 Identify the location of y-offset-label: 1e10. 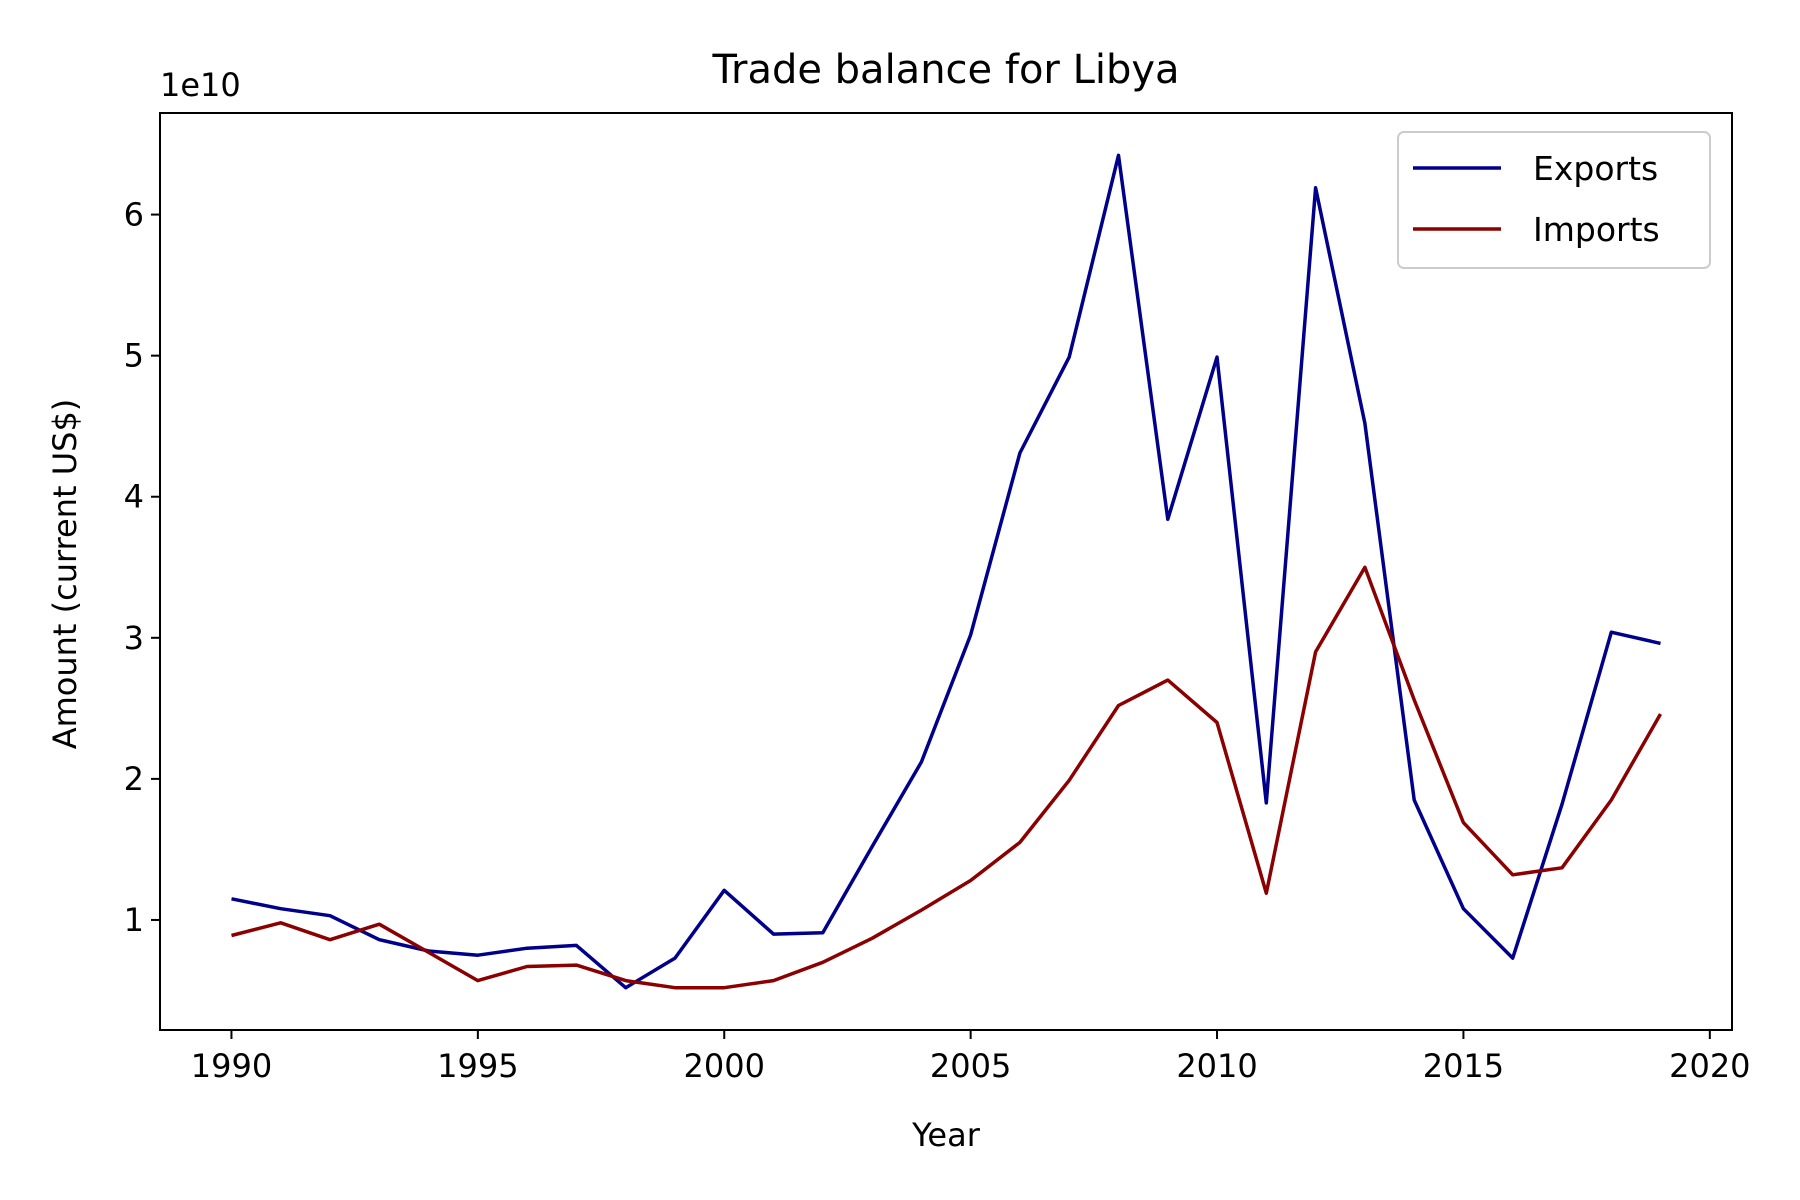
(200, 85).